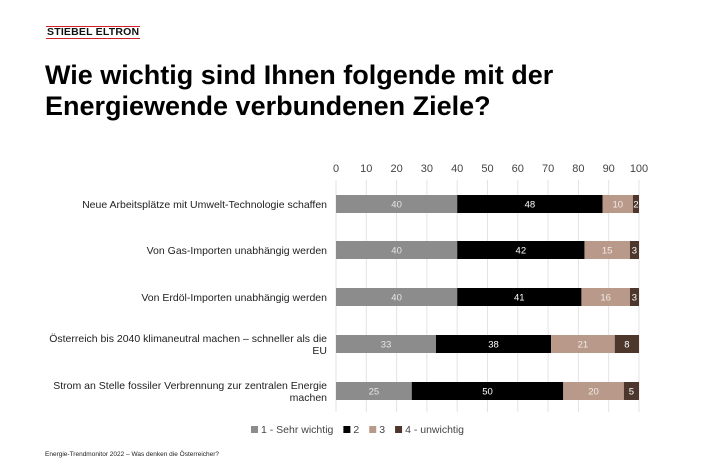 The height and width of the screenshot is (473, 710). Describe the element at coordinates (548, 169) in the screenshot. I see `x-tick-label: 70` at that location.